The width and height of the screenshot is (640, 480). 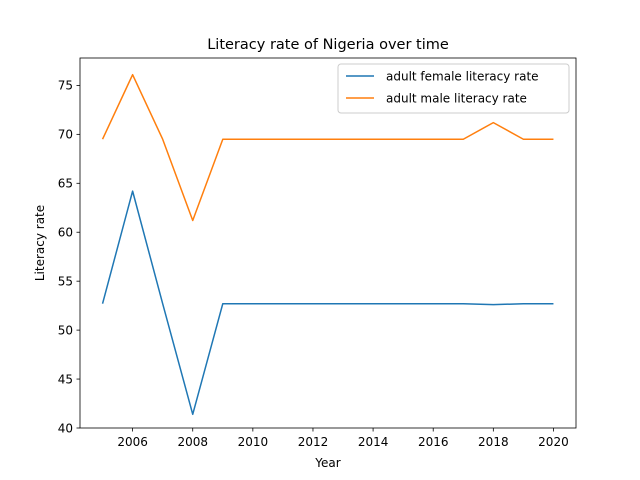 What do you see at coordinates (462, 76) in the screenshot?
I see `legend-label-1: adult female literacy rate` at bounding box center [462, 76].